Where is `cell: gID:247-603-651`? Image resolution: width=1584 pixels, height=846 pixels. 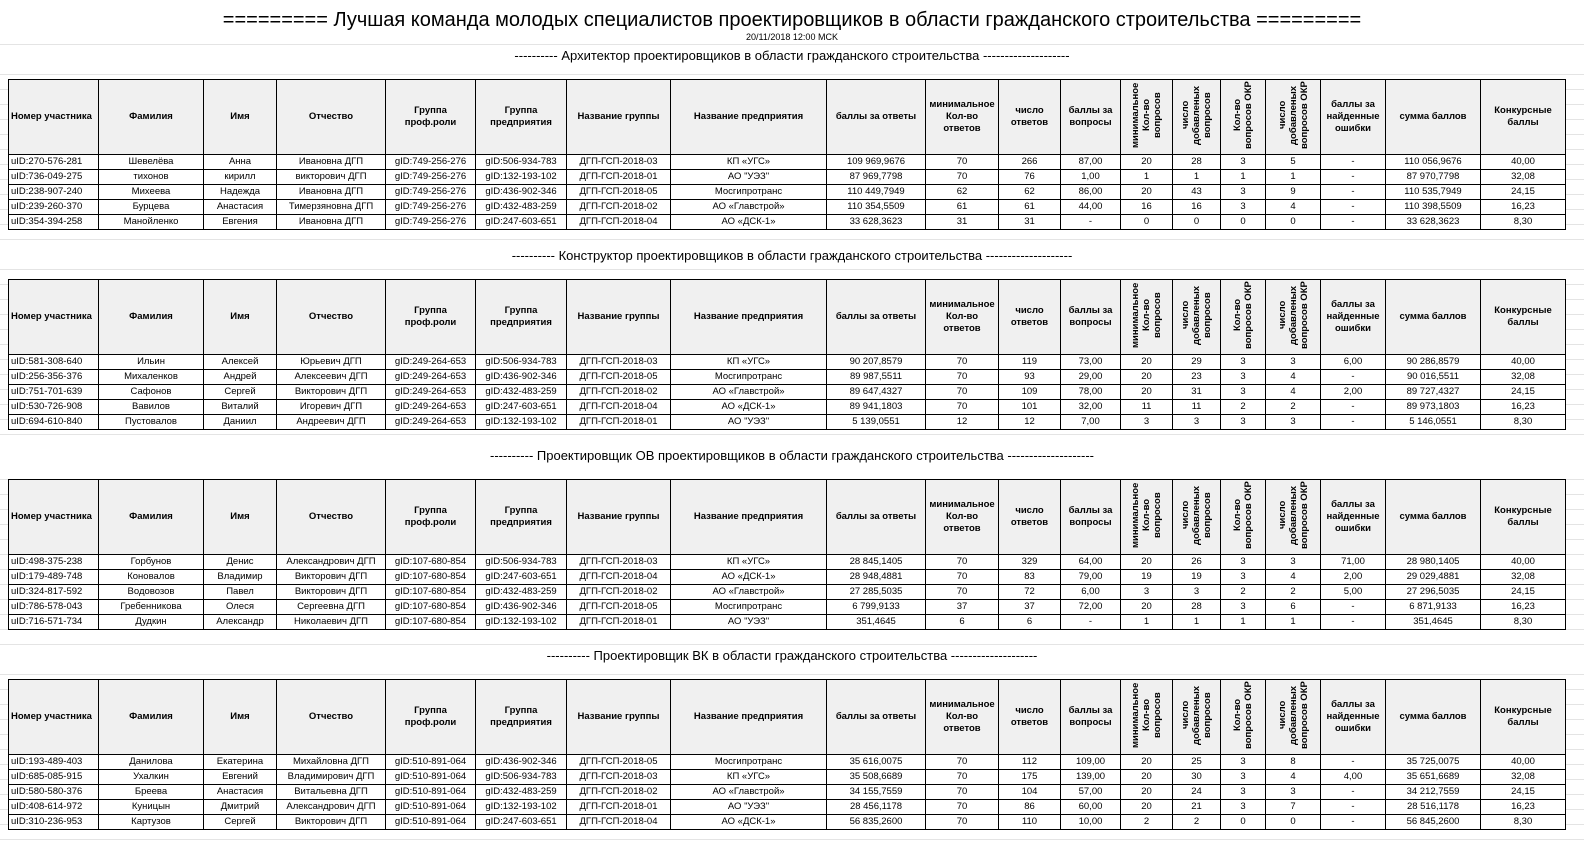 cell: gID:247-603-651 is located at coordinates (521, 822).